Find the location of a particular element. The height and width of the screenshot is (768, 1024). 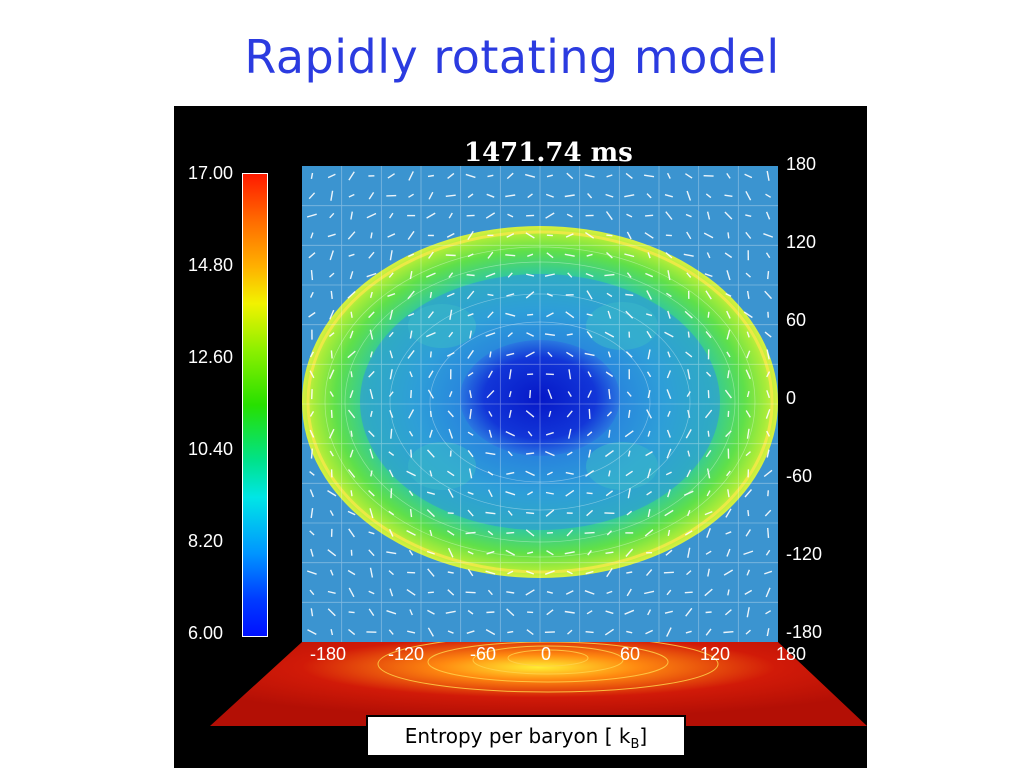

x-axis-tick: 180 is located at coordinates (791, 654).